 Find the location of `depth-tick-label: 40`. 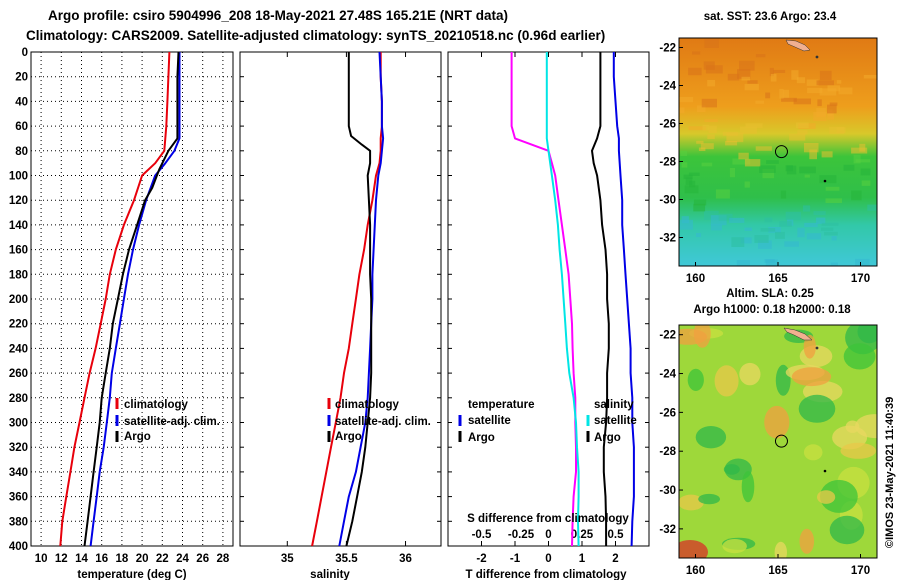

depth-tick-label: 40 is located at coordinates (21, 102).